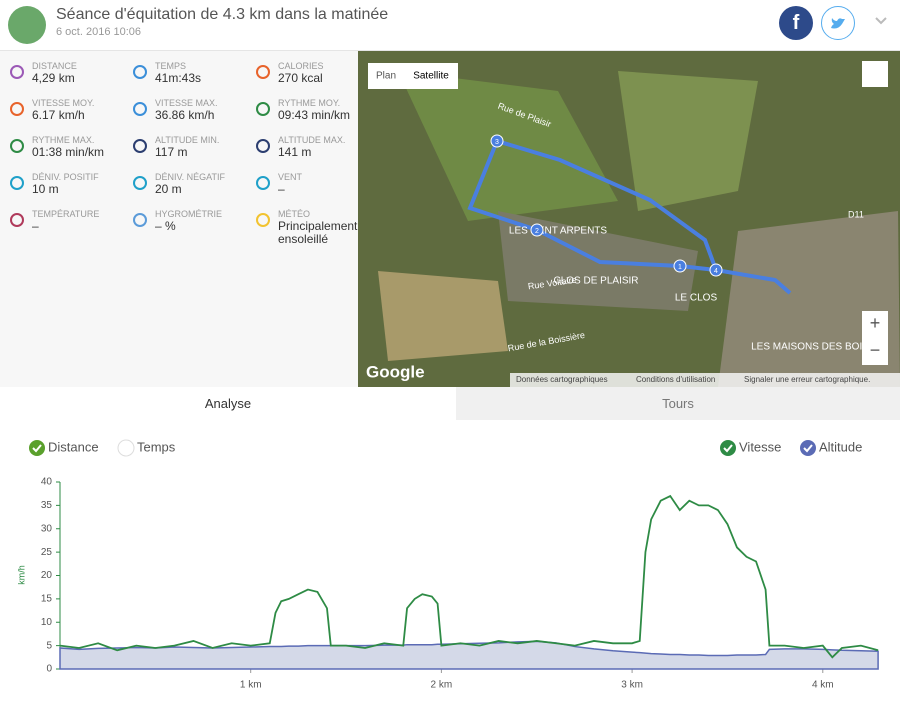 The width and height of the screenshot is (900, 704). Describe the element at coordinates (875, 323) in the screenshot. I see `zoom-in: +` at that location.